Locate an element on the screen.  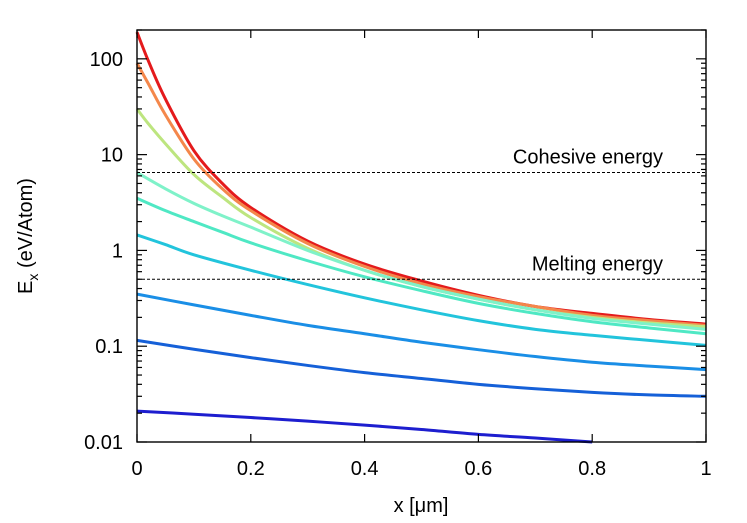
x-axis-label: x [μm] is located at coordinates (421, 506).